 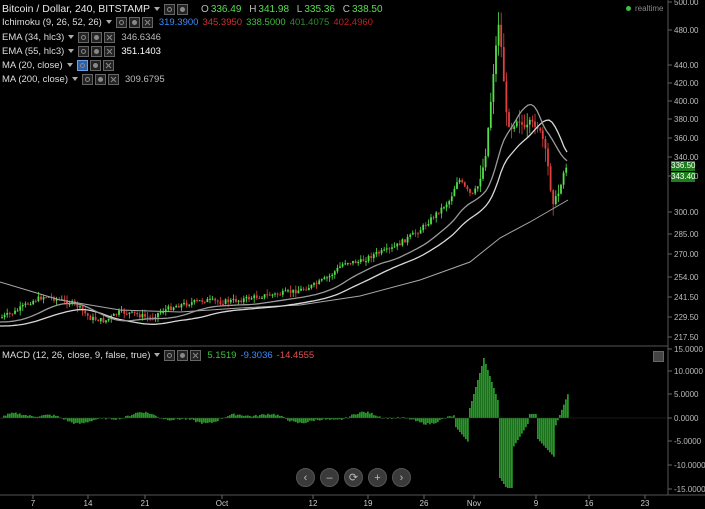 What do you see at coordinates (52, 22) in the screenshot?
I see `indicator-name: Ichimoku (9, 26, 52, 26)` at bounding box center [52, 22].